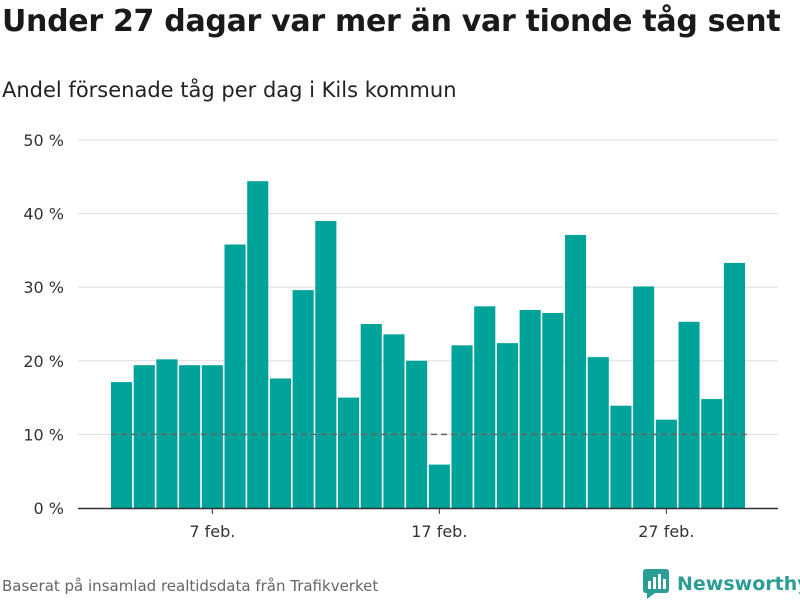 The image size is (800, 600). I want to click on brand-name: Newsworthy, so click(738, 584).